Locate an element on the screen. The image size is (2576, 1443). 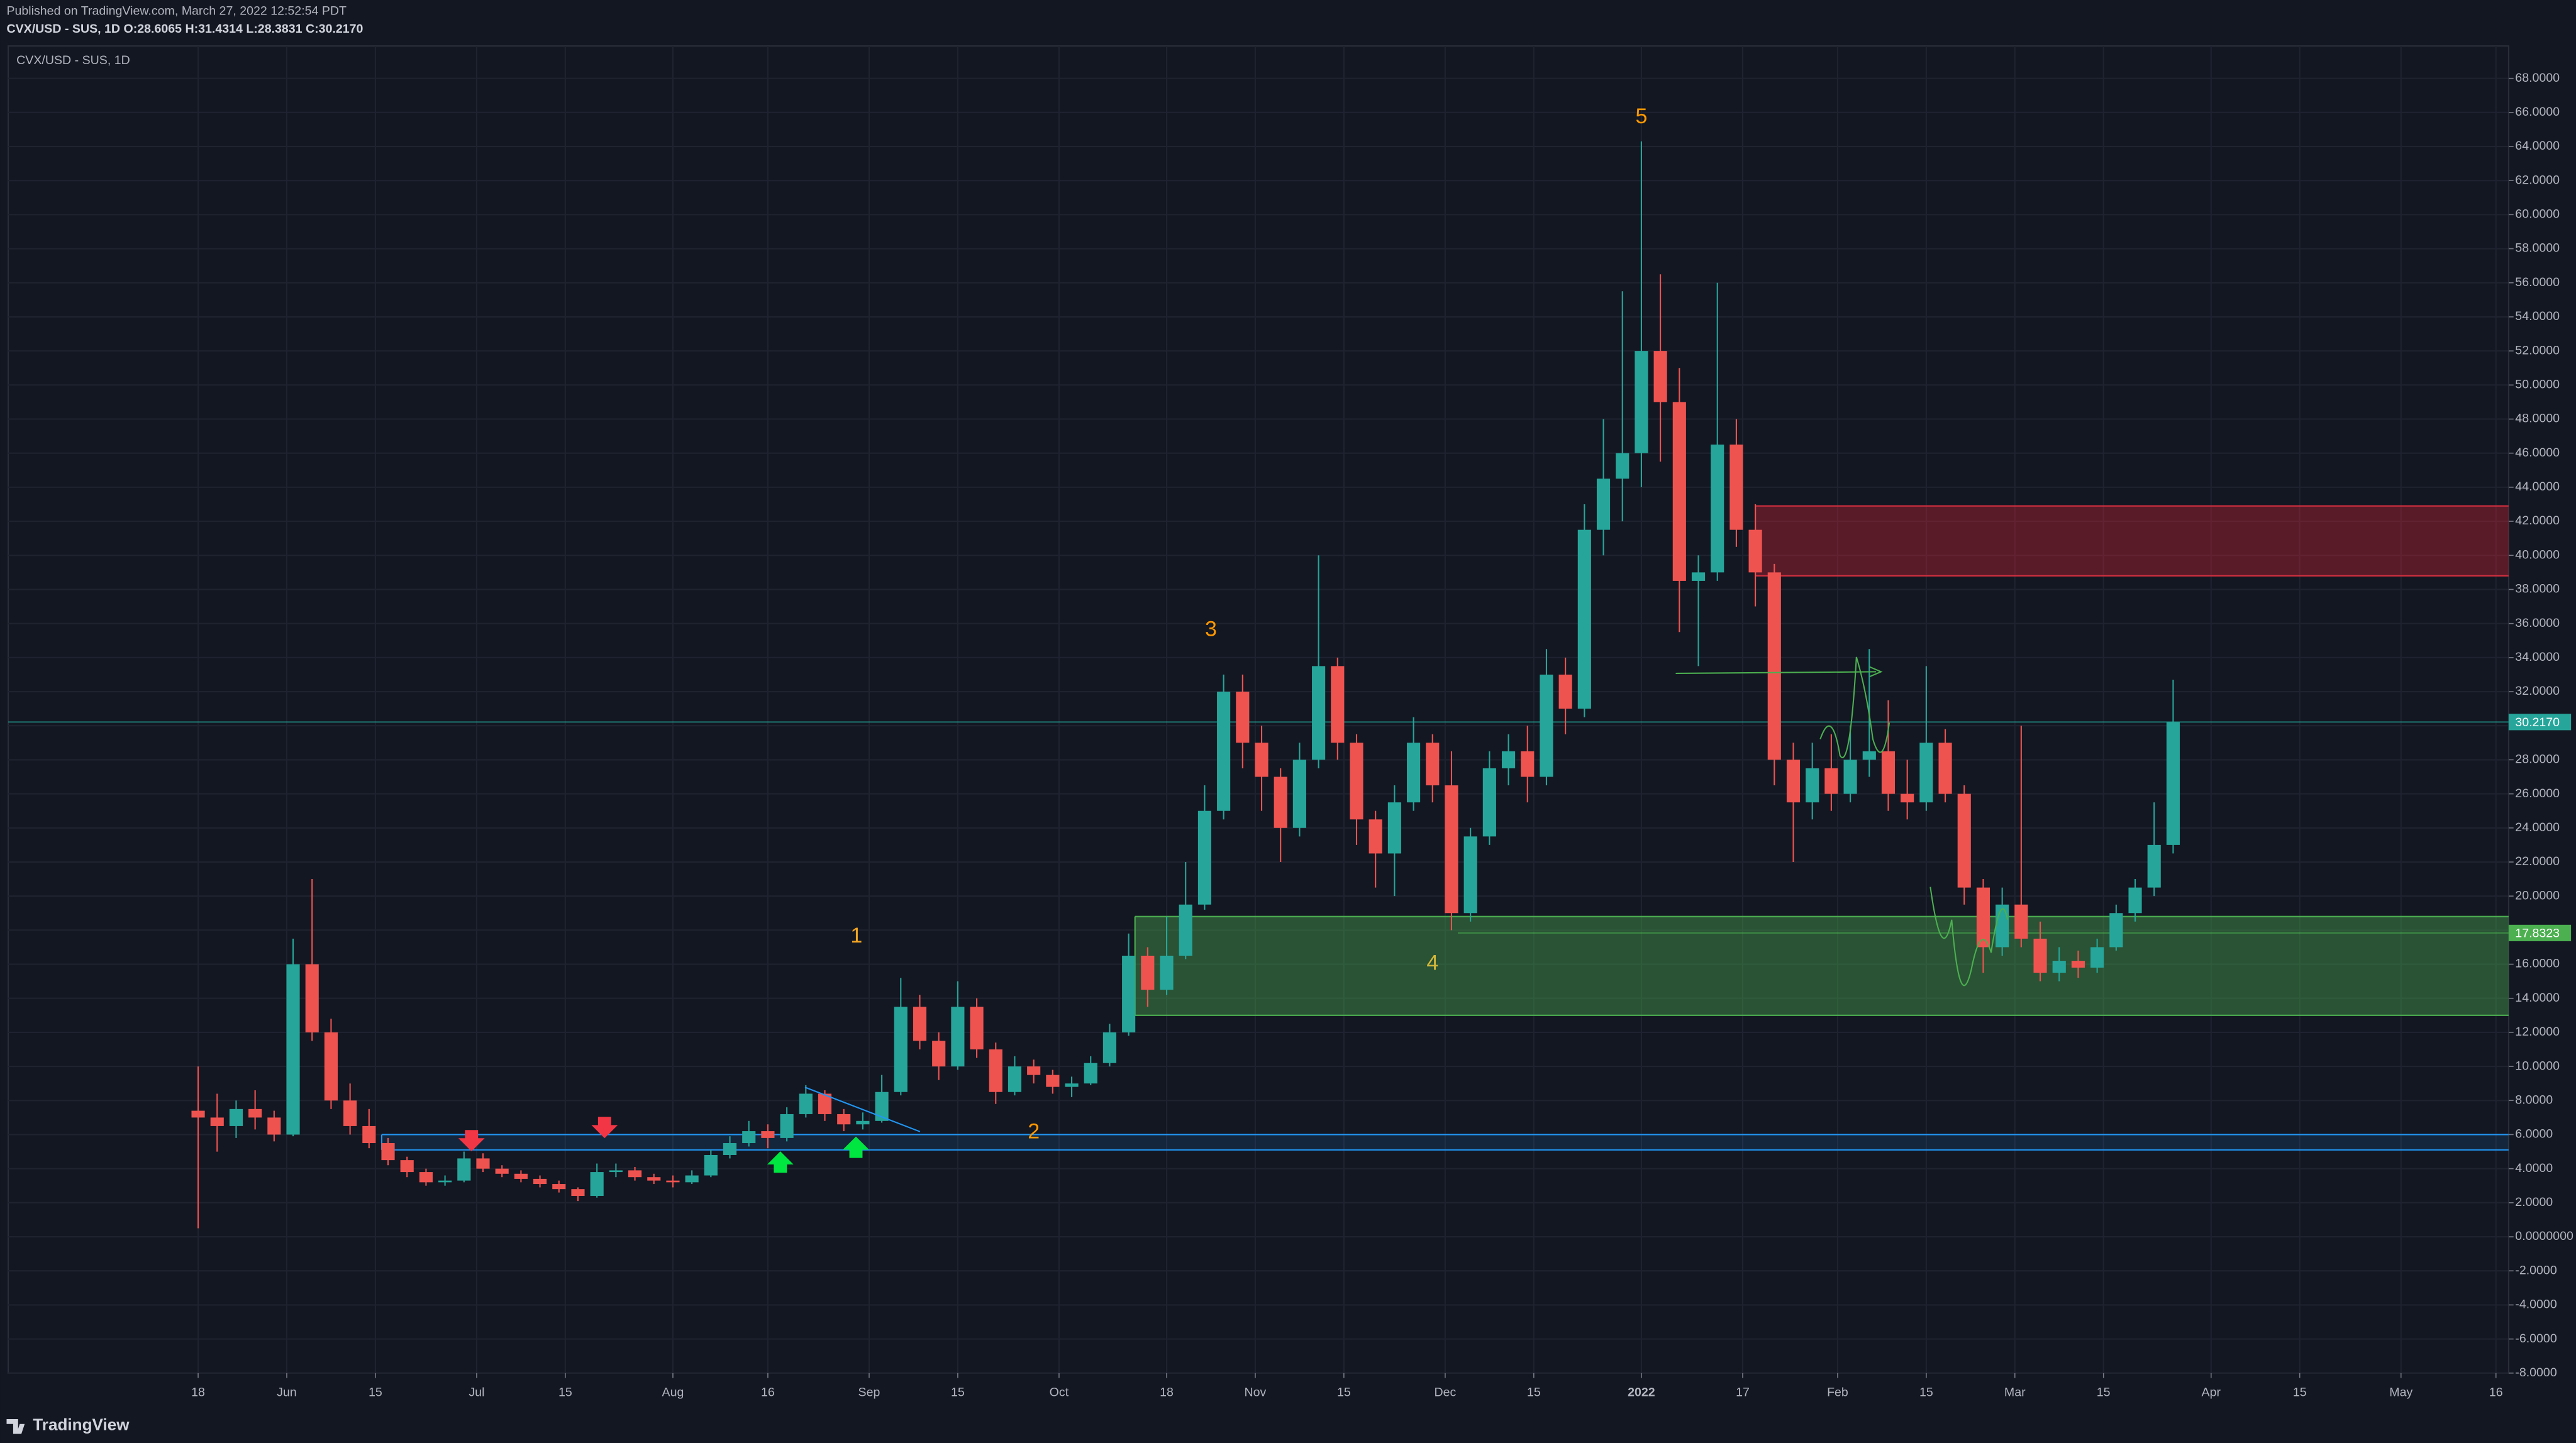
y-tick-label: 48.0000 is located at coordinates (2537, 419).